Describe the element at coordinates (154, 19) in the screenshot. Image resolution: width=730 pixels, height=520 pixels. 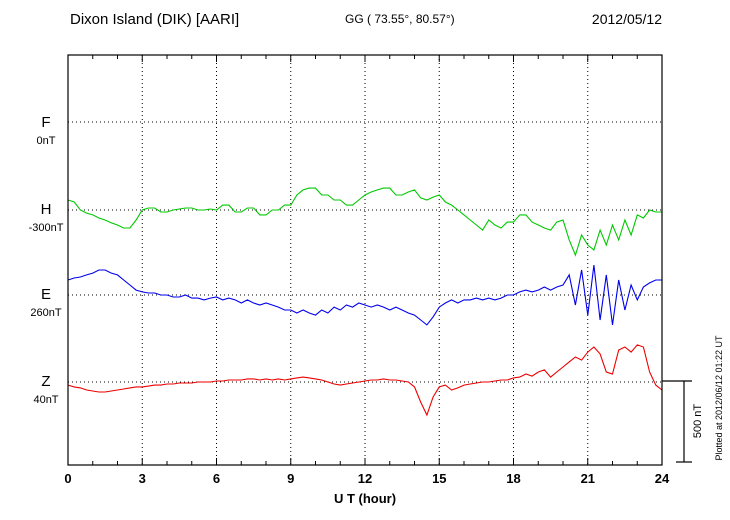
I see `station-title: Dixon Island (DIK) [AARI]` at that location.